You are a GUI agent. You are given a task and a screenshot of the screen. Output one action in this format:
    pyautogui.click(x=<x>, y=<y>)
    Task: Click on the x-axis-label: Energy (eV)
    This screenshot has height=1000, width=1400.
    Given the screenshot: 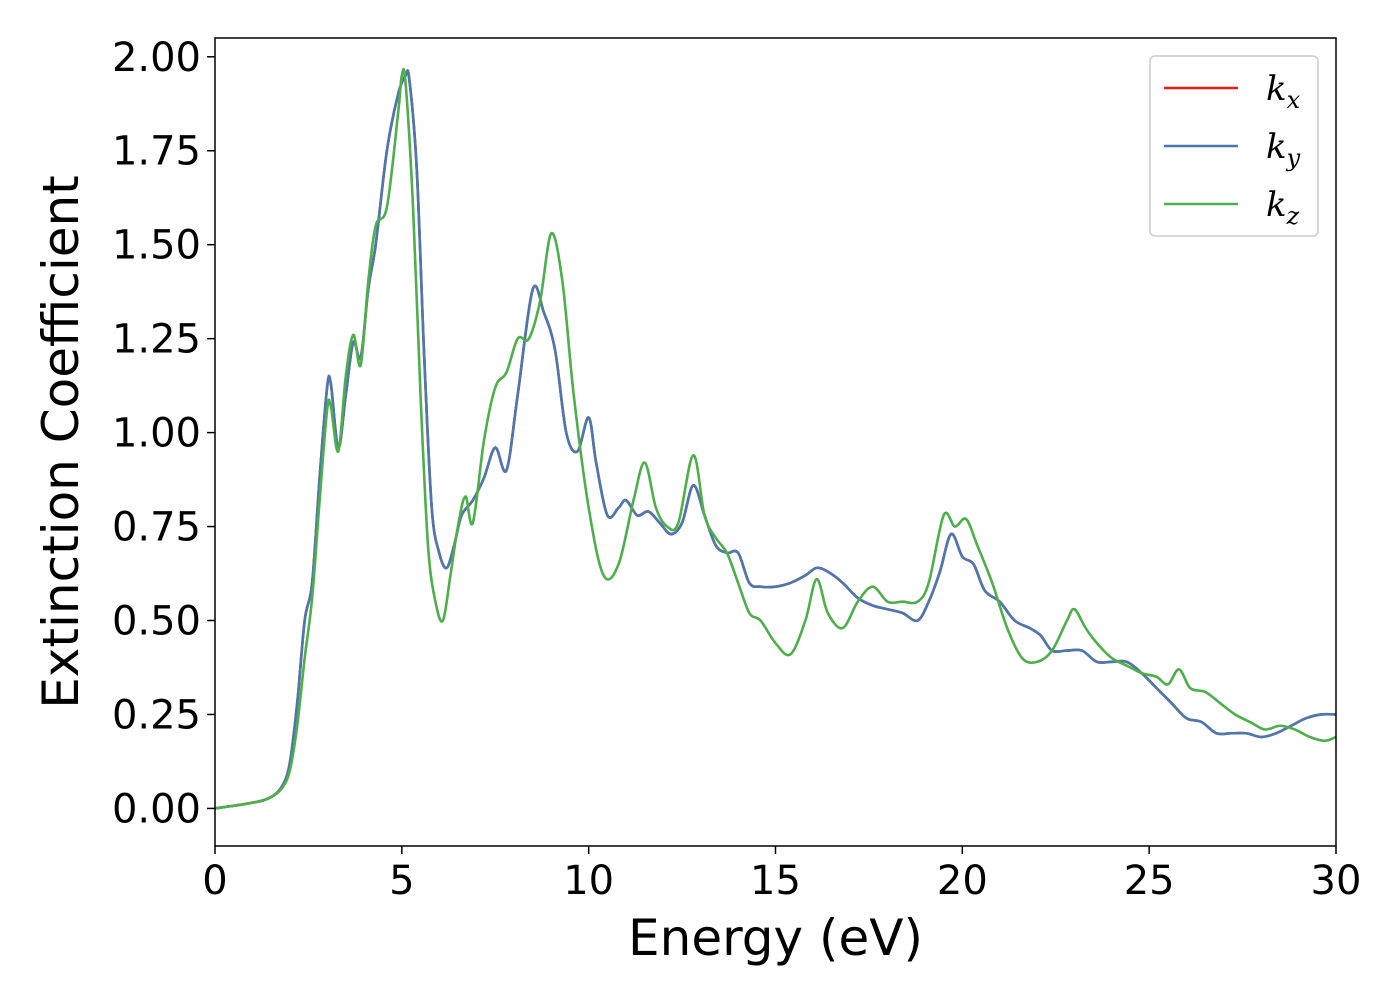 What is the action you would take?
    pyautogui.click(x=775, y=938)
    